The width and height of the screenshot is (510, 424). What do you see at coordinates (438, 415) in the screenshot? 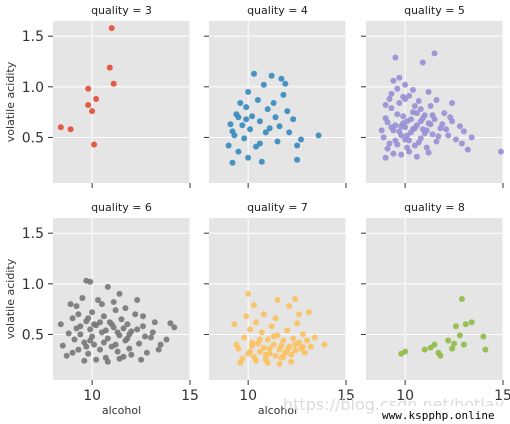
I see `site-badge-text: www.kspphp.online` at bounding box center [438, 415].